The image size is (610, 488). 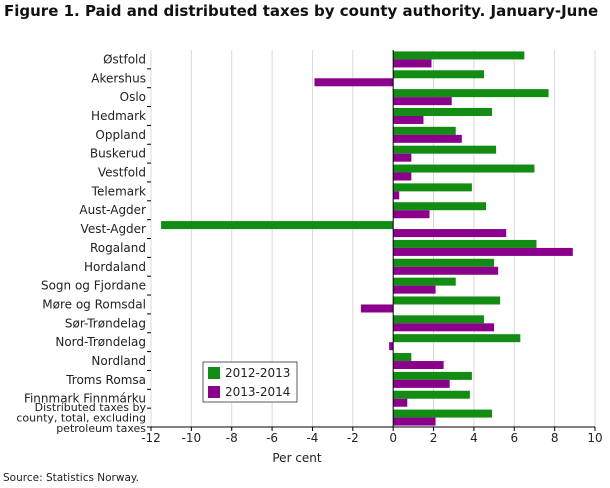 I want to click on category-label-line: Oslo, so click(x=133, y=97).